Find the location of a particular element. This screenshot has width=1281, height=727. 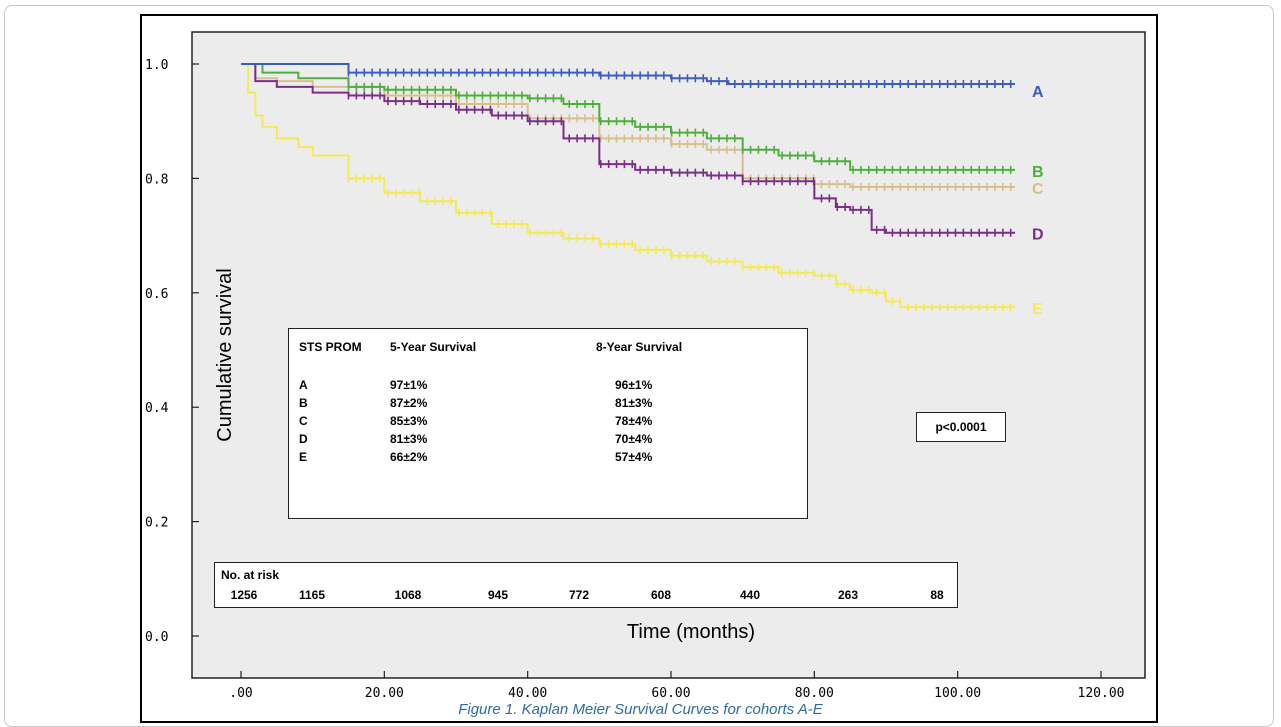

table-cell: 96±1% is located at coordinates (634, 385).